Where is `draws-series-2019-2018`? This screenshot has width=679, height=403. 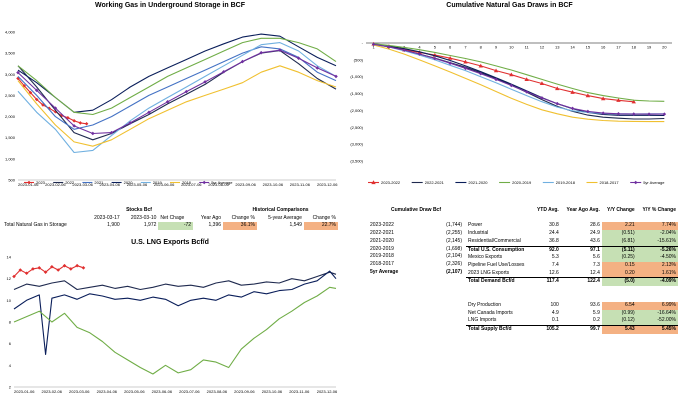 draws-series-2019-2018 is located at coordinates (519, 79).